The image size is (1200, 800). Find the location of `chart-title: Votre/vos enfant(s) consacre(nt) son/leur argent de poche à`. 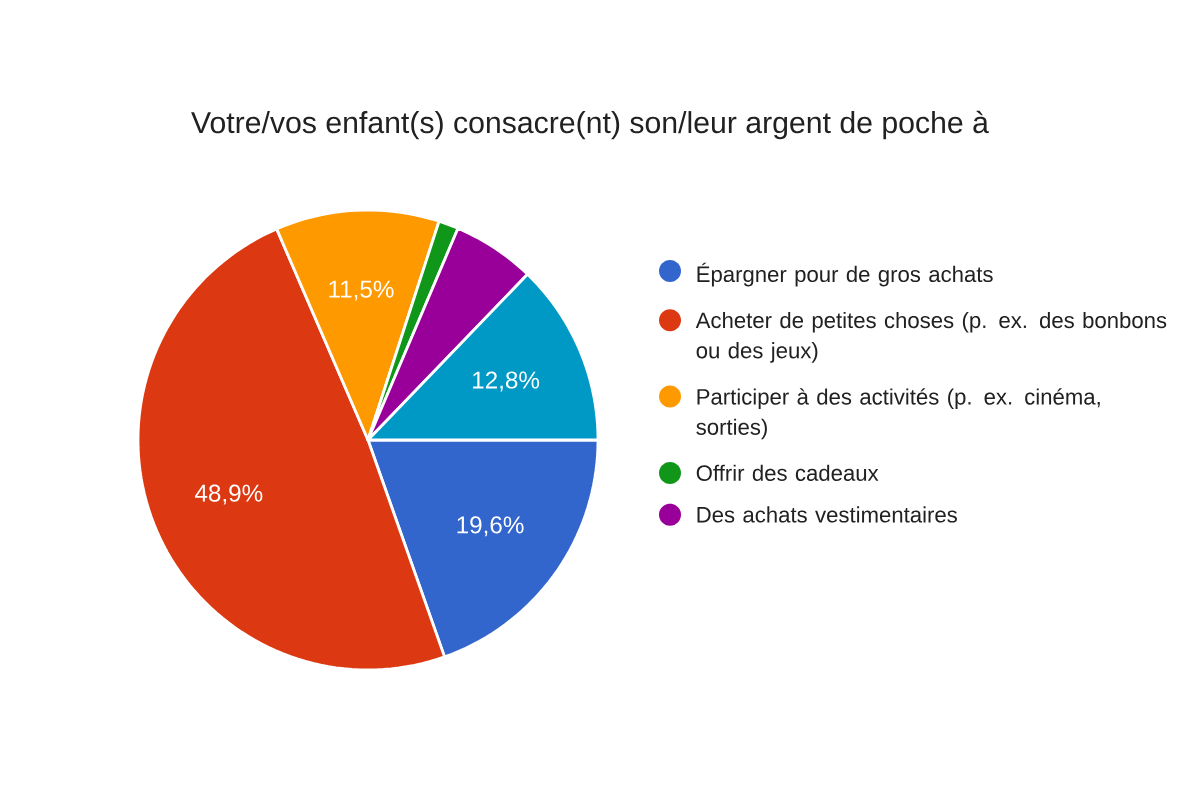

chart-title: Votre/vos enfant(s) consacre(nt) son/leur argent de poche à is located at coordinates (590, 125).